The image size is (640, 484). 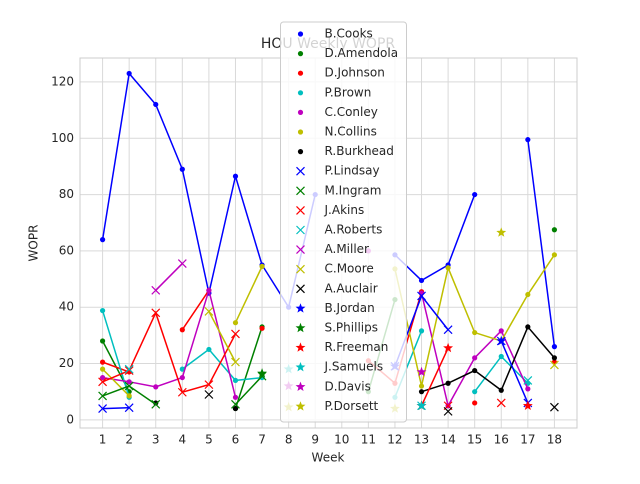 I want to click on x-tick-label: 7, so click(x=262, y=440).